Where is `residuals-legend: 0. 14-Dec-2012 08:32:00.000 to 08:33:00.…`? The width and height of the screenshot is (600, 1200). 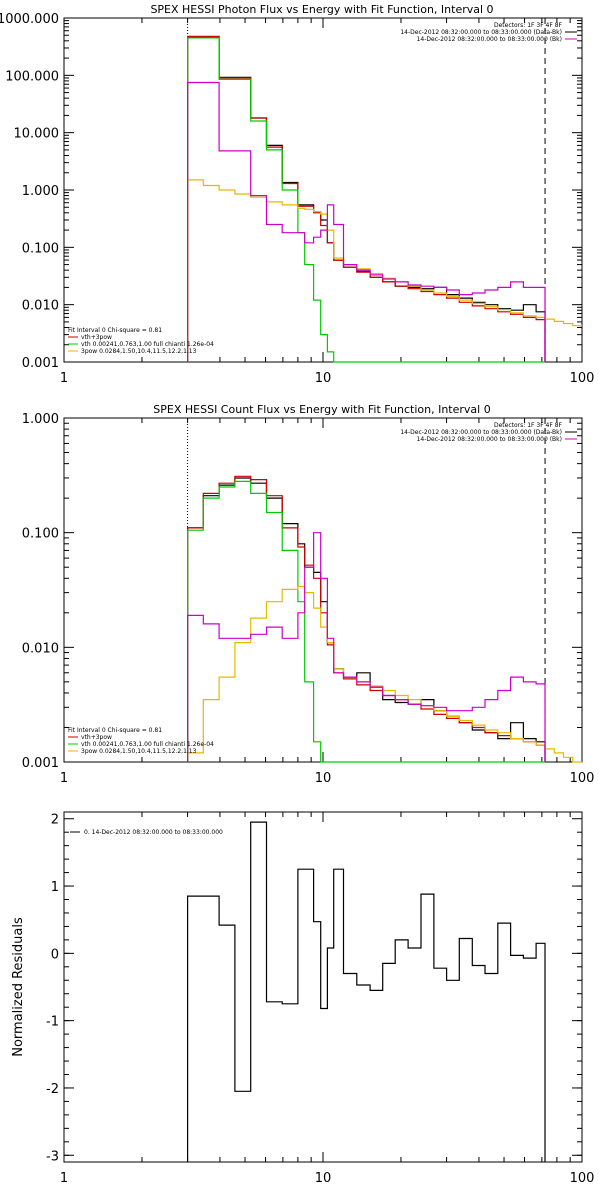 residuals-legend: 0. 14-Dec-2012 08:32:00.000 to 08:33:00.… is located at coordinates (146, 832).